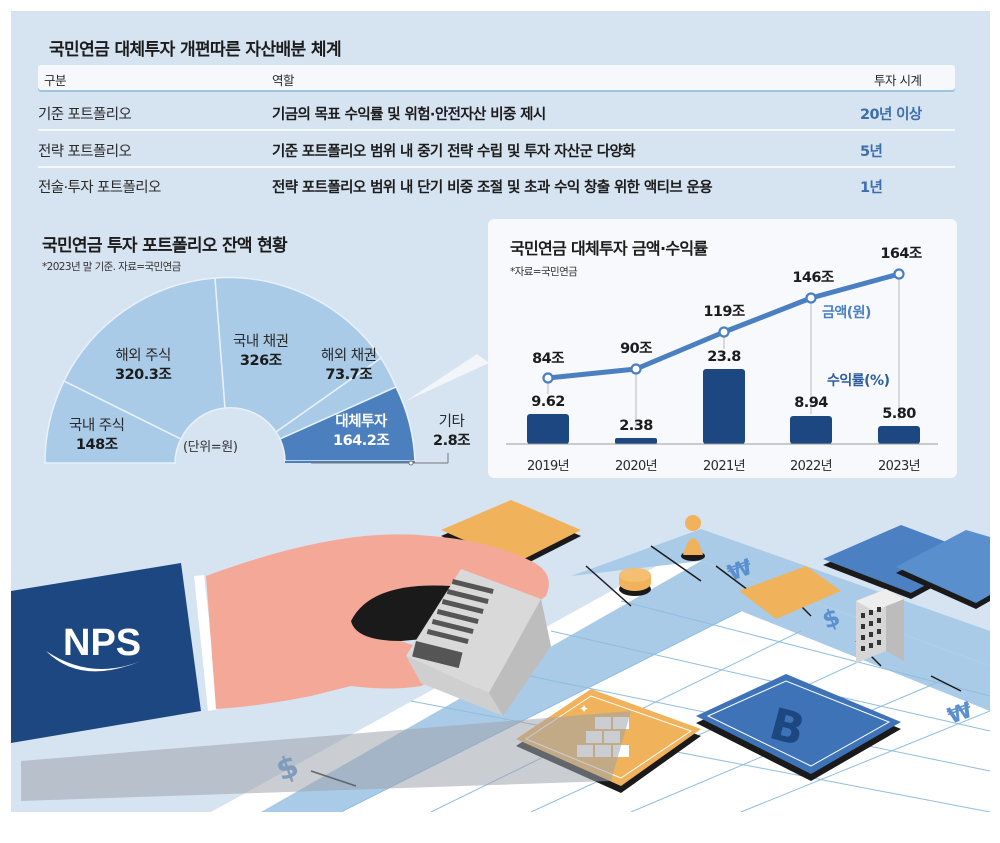  I want to click on combo-chart-card: 국민연금 대체투자 금액·수익률 *자료=국민연금, so click(722, 348).